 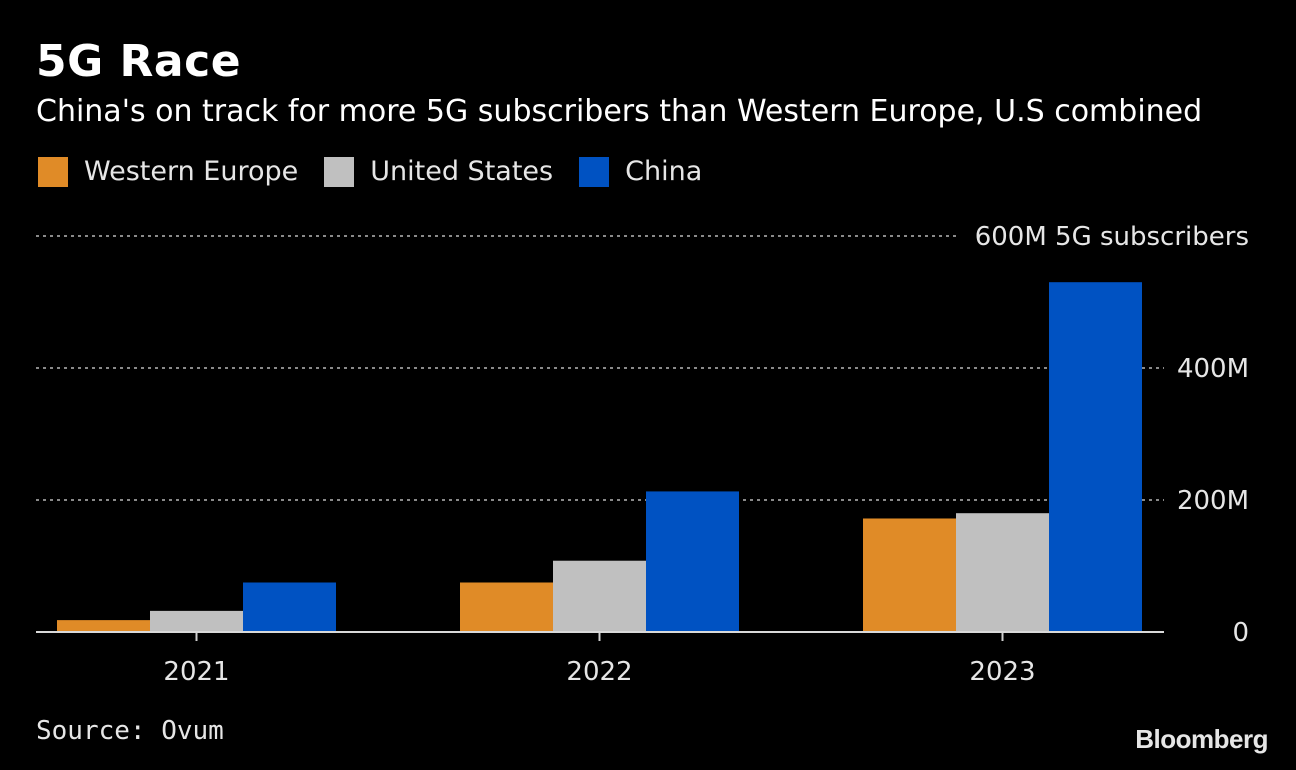 What do you see at coordinates (196, 672) in the screenshot?
I see `x-tick-label-2021: 2021` at bounding box center [196, 672].